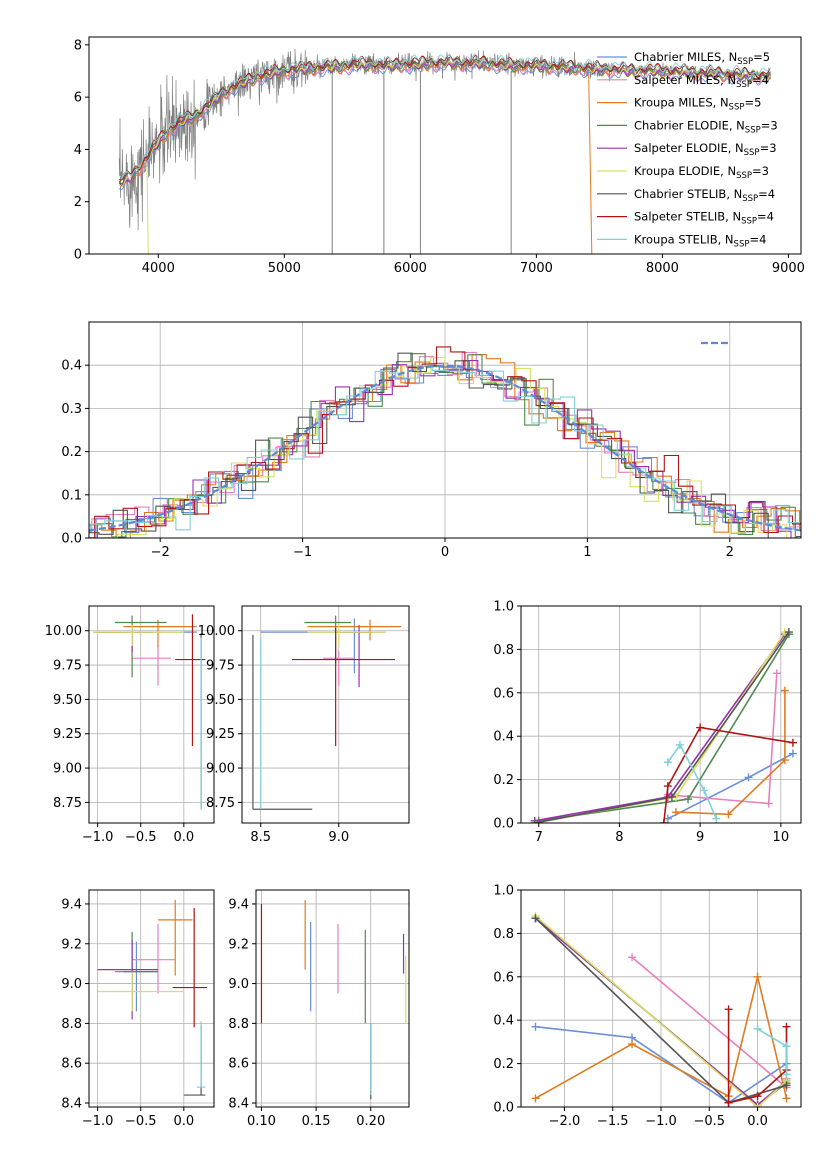 The width and height of the screenshot is (819, 1170). What do you see at coordinates (503, 891) in the screenshot?
I see `y-tick-label: 1.0` at bounding box center [503, 891].